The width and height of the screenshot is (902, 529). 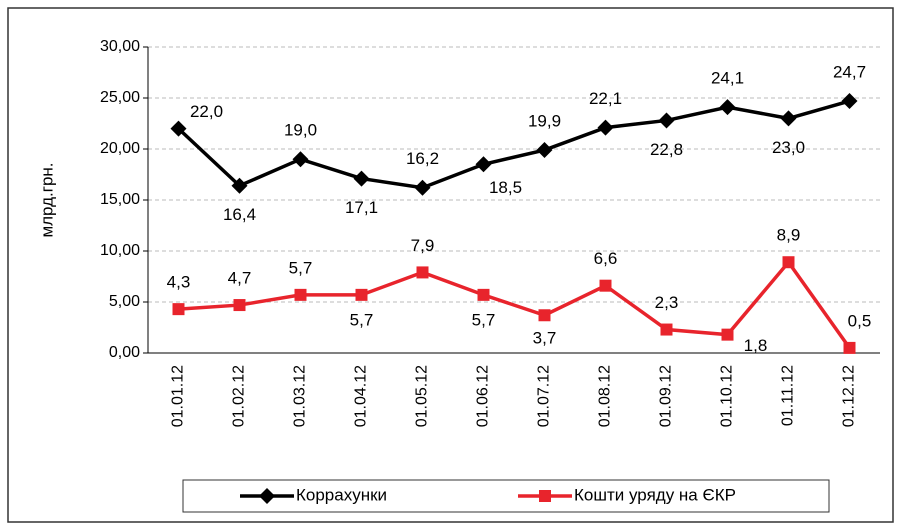 I want to click on x-tick-label: 01.03.12, so click(x=300, y=396).